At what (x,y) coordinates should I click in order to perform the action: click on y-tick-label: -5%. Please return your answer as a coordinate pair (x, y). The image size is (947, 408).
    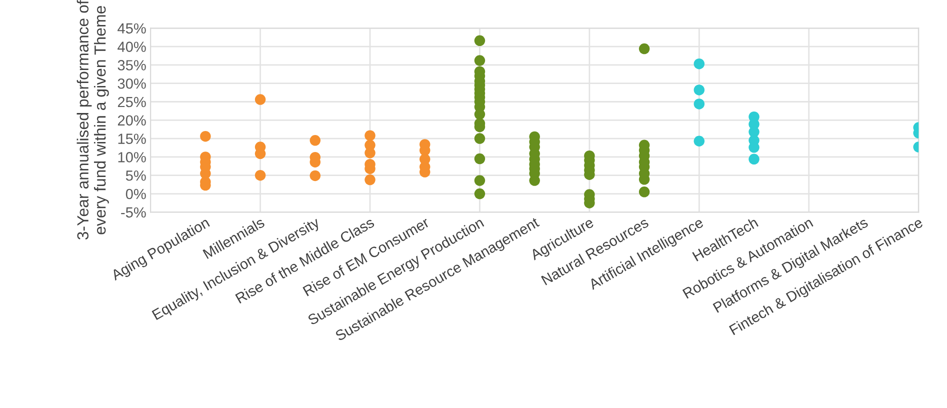
    Looking at the image, I should click on (133, 212).